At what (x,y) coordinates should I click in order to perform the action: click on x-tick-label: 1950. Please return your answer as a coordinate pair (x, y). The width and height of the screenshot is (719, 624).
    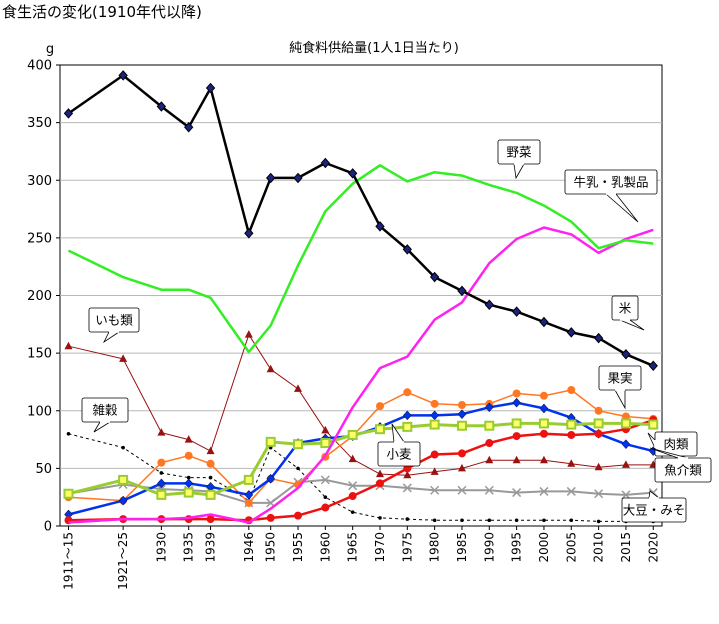
    Looking at the image, I should click on (271, 547).